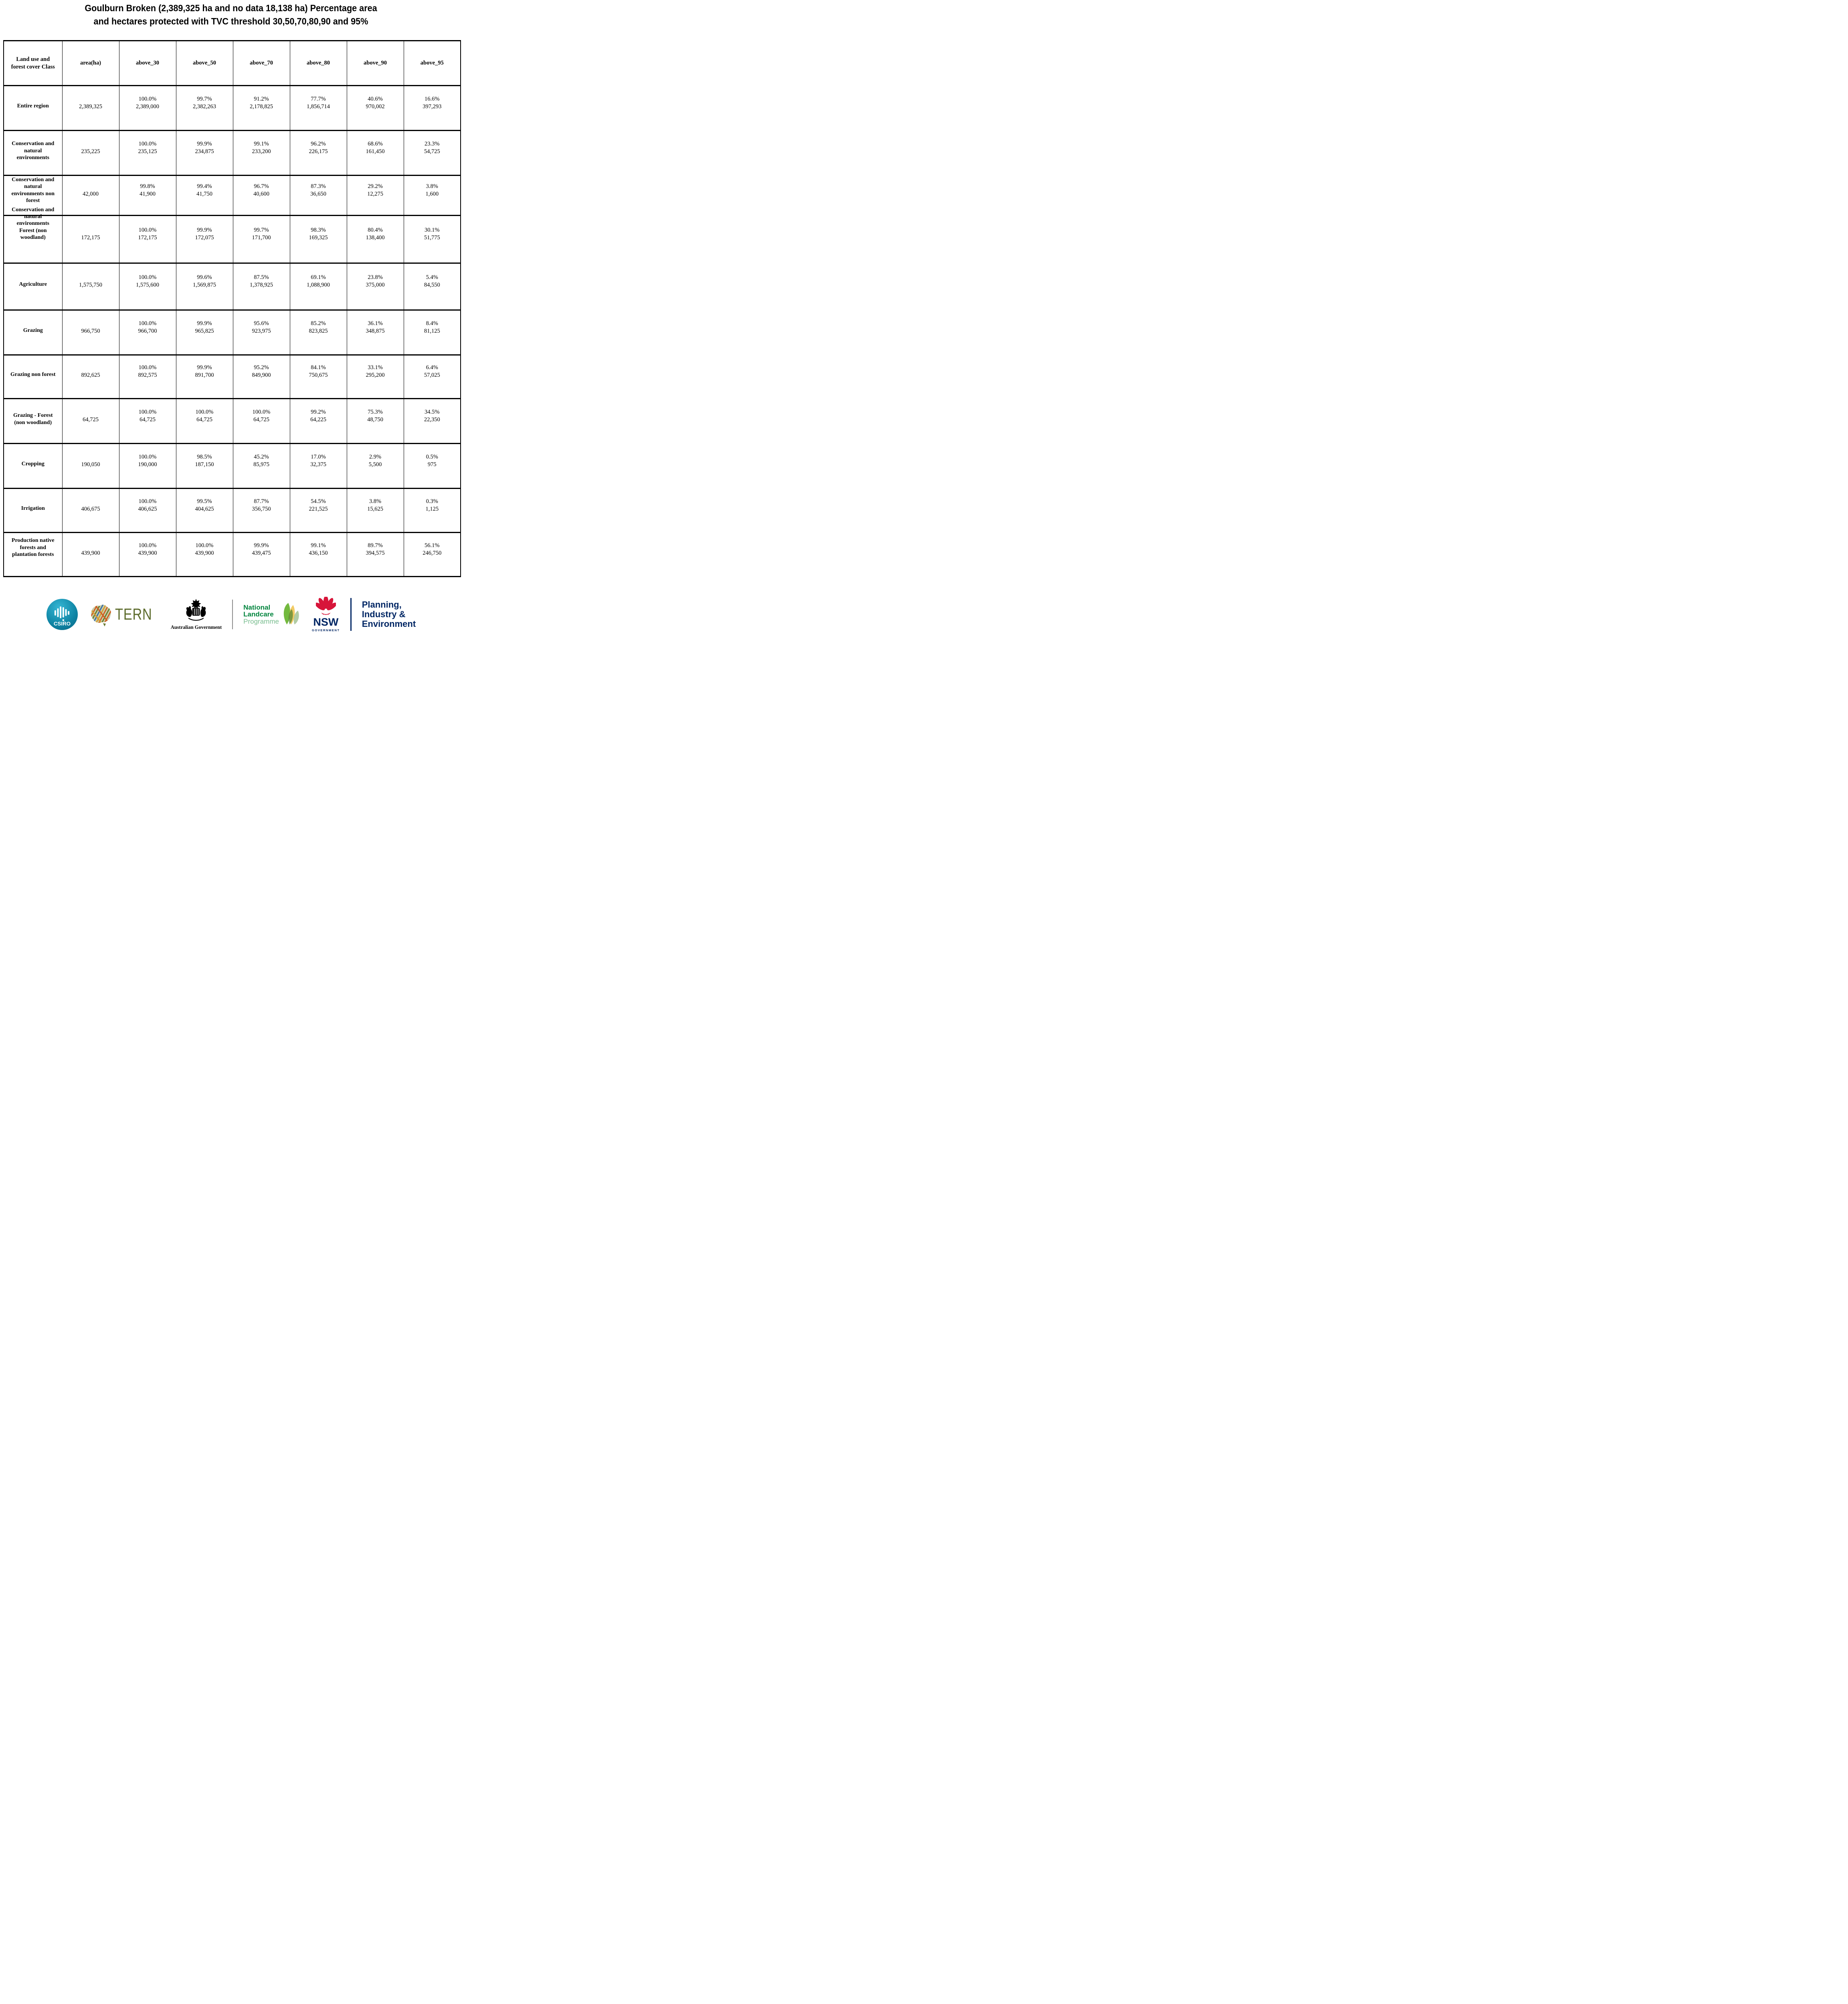  What do you see at coordinates (432, 196) in the screenshot?
I see `cell-above_95: 3.8% 1,600` at bounding box center [432, 196].